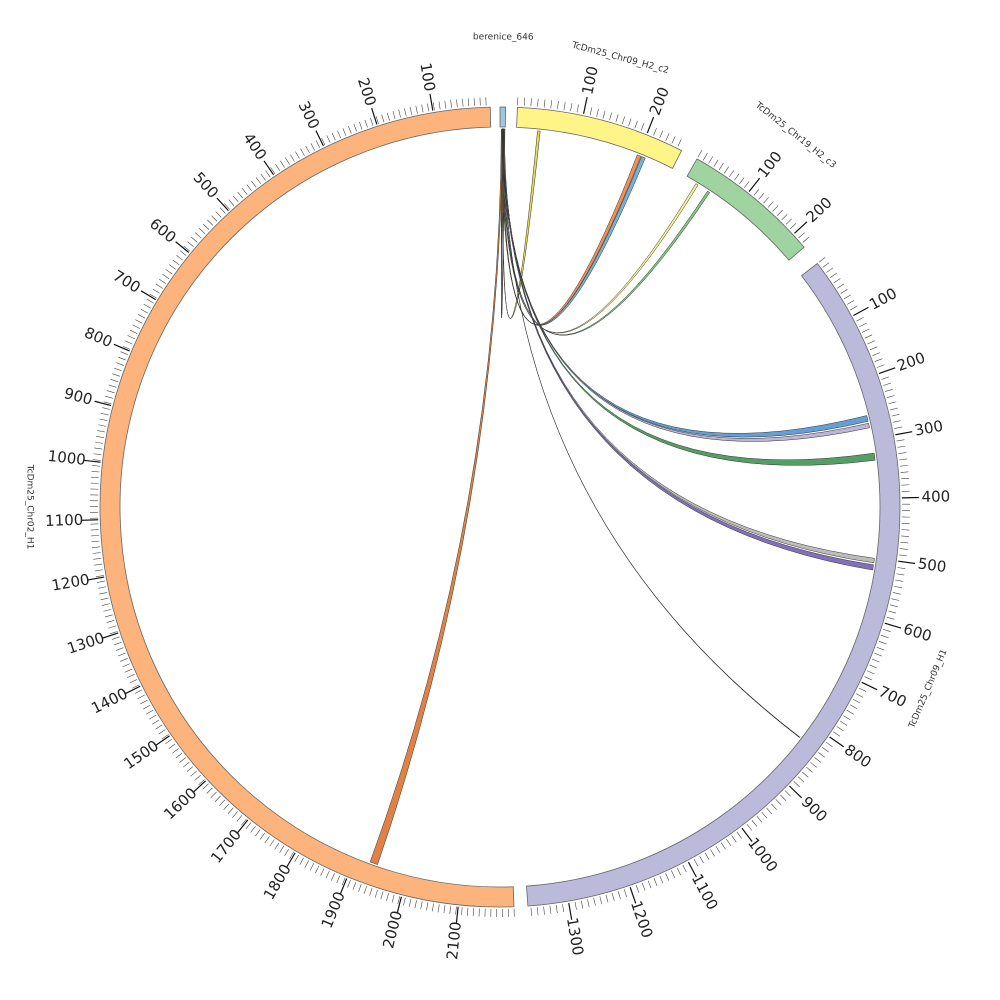 This screenshot has height=1000, width=1000. Describe the element at coordinates (893, 696) in the screenshot. I see `tick-label: 700` at that location.